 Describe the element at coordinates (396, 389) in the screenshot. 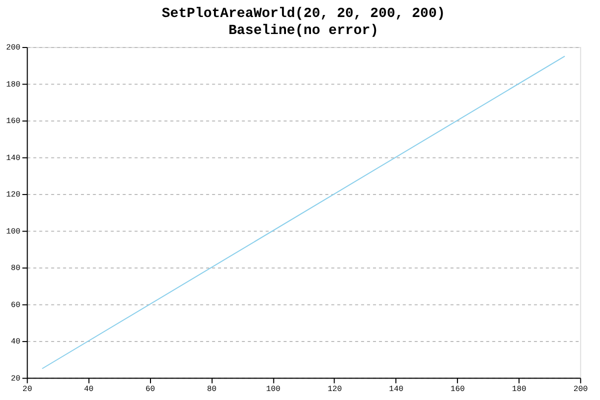

I see `x-tick-label: 140` at that location.